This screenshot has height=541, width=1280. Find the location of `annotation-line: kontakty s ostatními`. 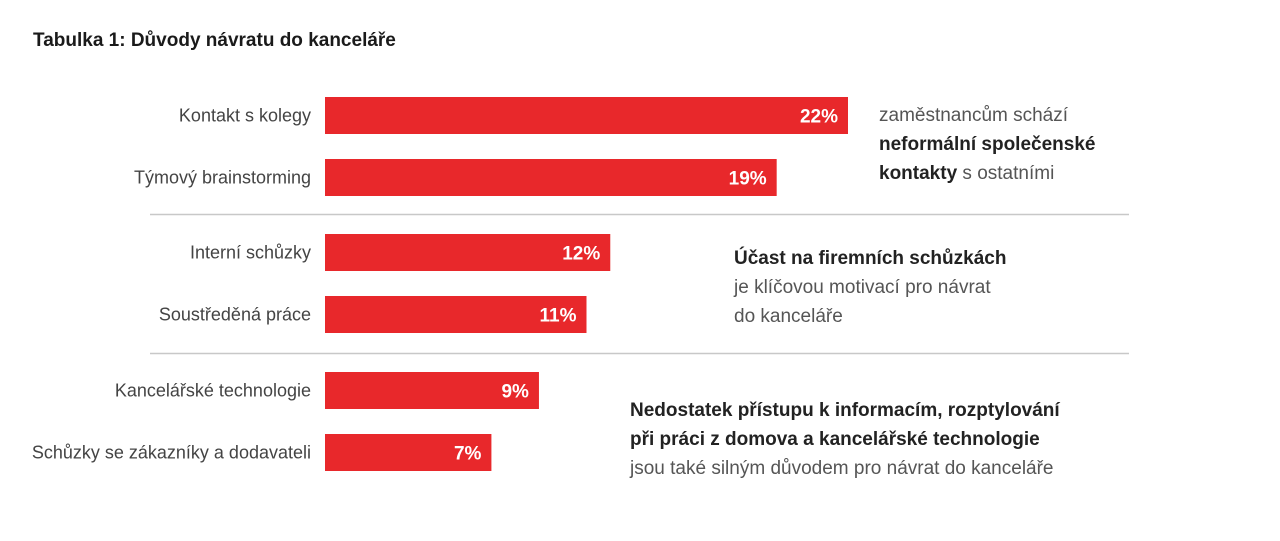

annotation-line: kontakty s ostatními is located at coordinates (966, 173).